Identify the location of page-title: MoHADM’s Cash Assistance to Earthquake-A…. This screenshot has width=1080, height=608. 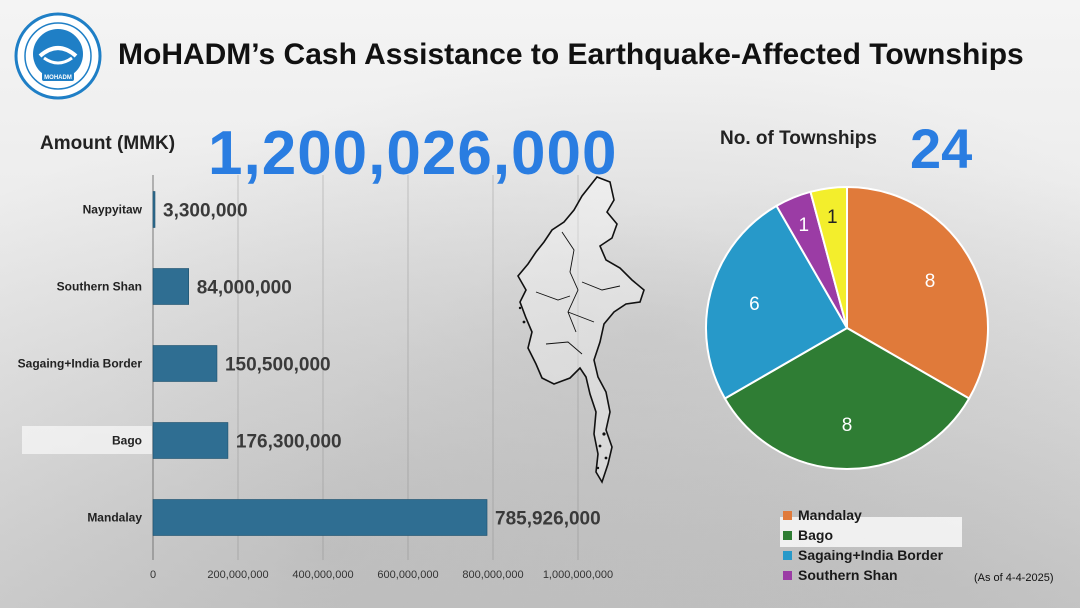
(571, 54).